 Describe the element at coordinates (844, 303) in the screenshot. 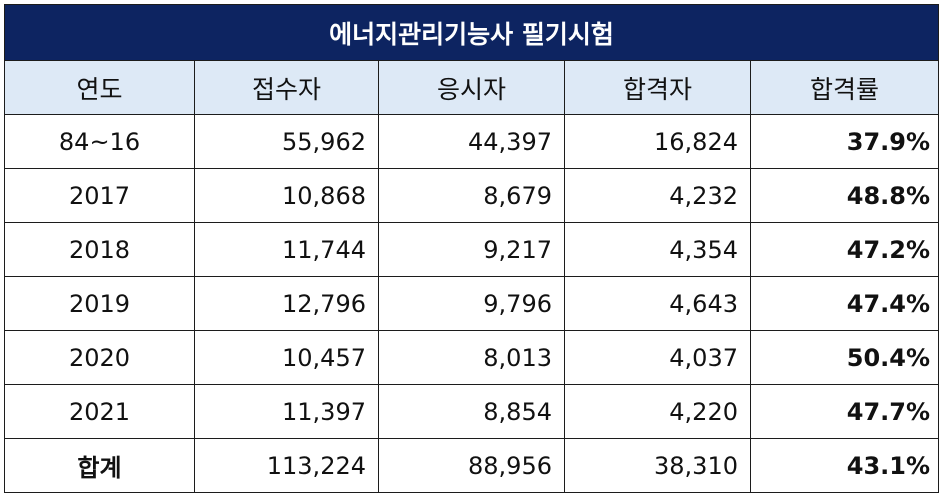

I see `cell-pass-rate: 47.4%` at that location.